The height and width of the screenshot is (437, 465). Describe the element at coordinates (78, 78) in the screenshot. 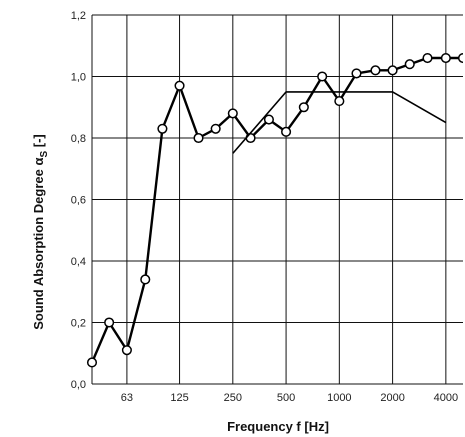

I see `y-tick-label: 1,0` at that location.